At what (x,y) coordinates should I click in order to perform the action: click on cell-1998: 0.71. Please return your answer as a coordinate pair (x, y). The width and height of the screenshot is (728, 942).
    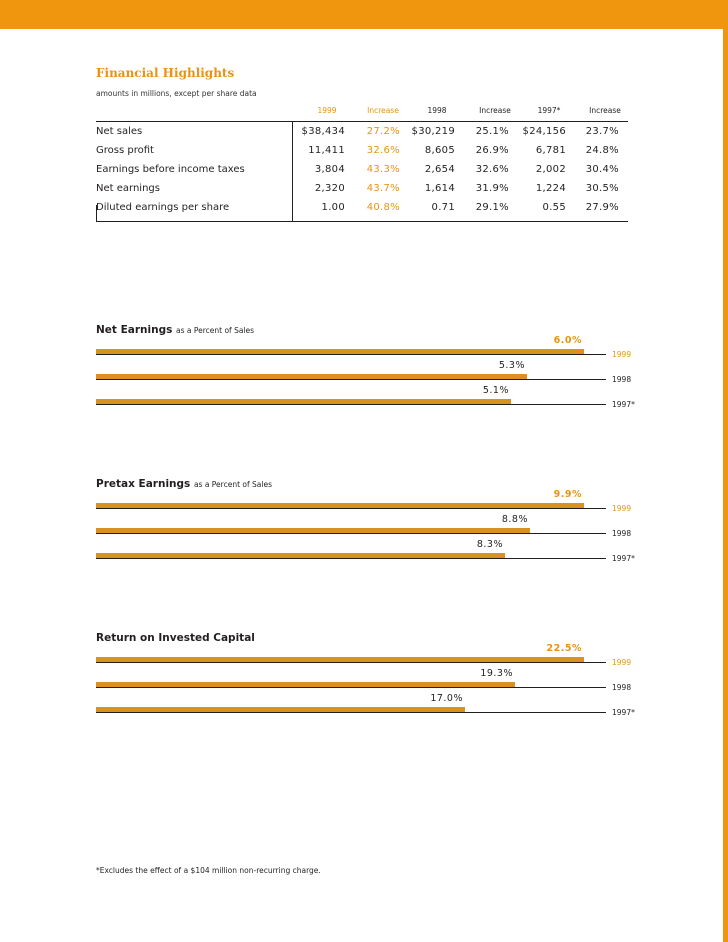
    Looking at the image, I should click on (443, 207).